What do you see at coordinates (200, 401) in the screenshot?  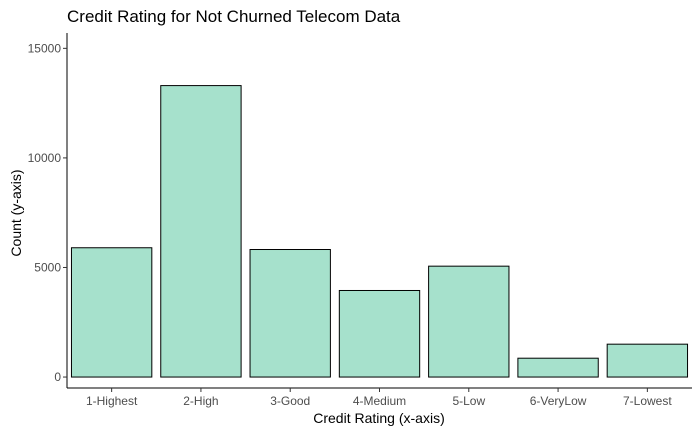 I see `x-tick-label: 2-High` at bounding box center [200, 401].